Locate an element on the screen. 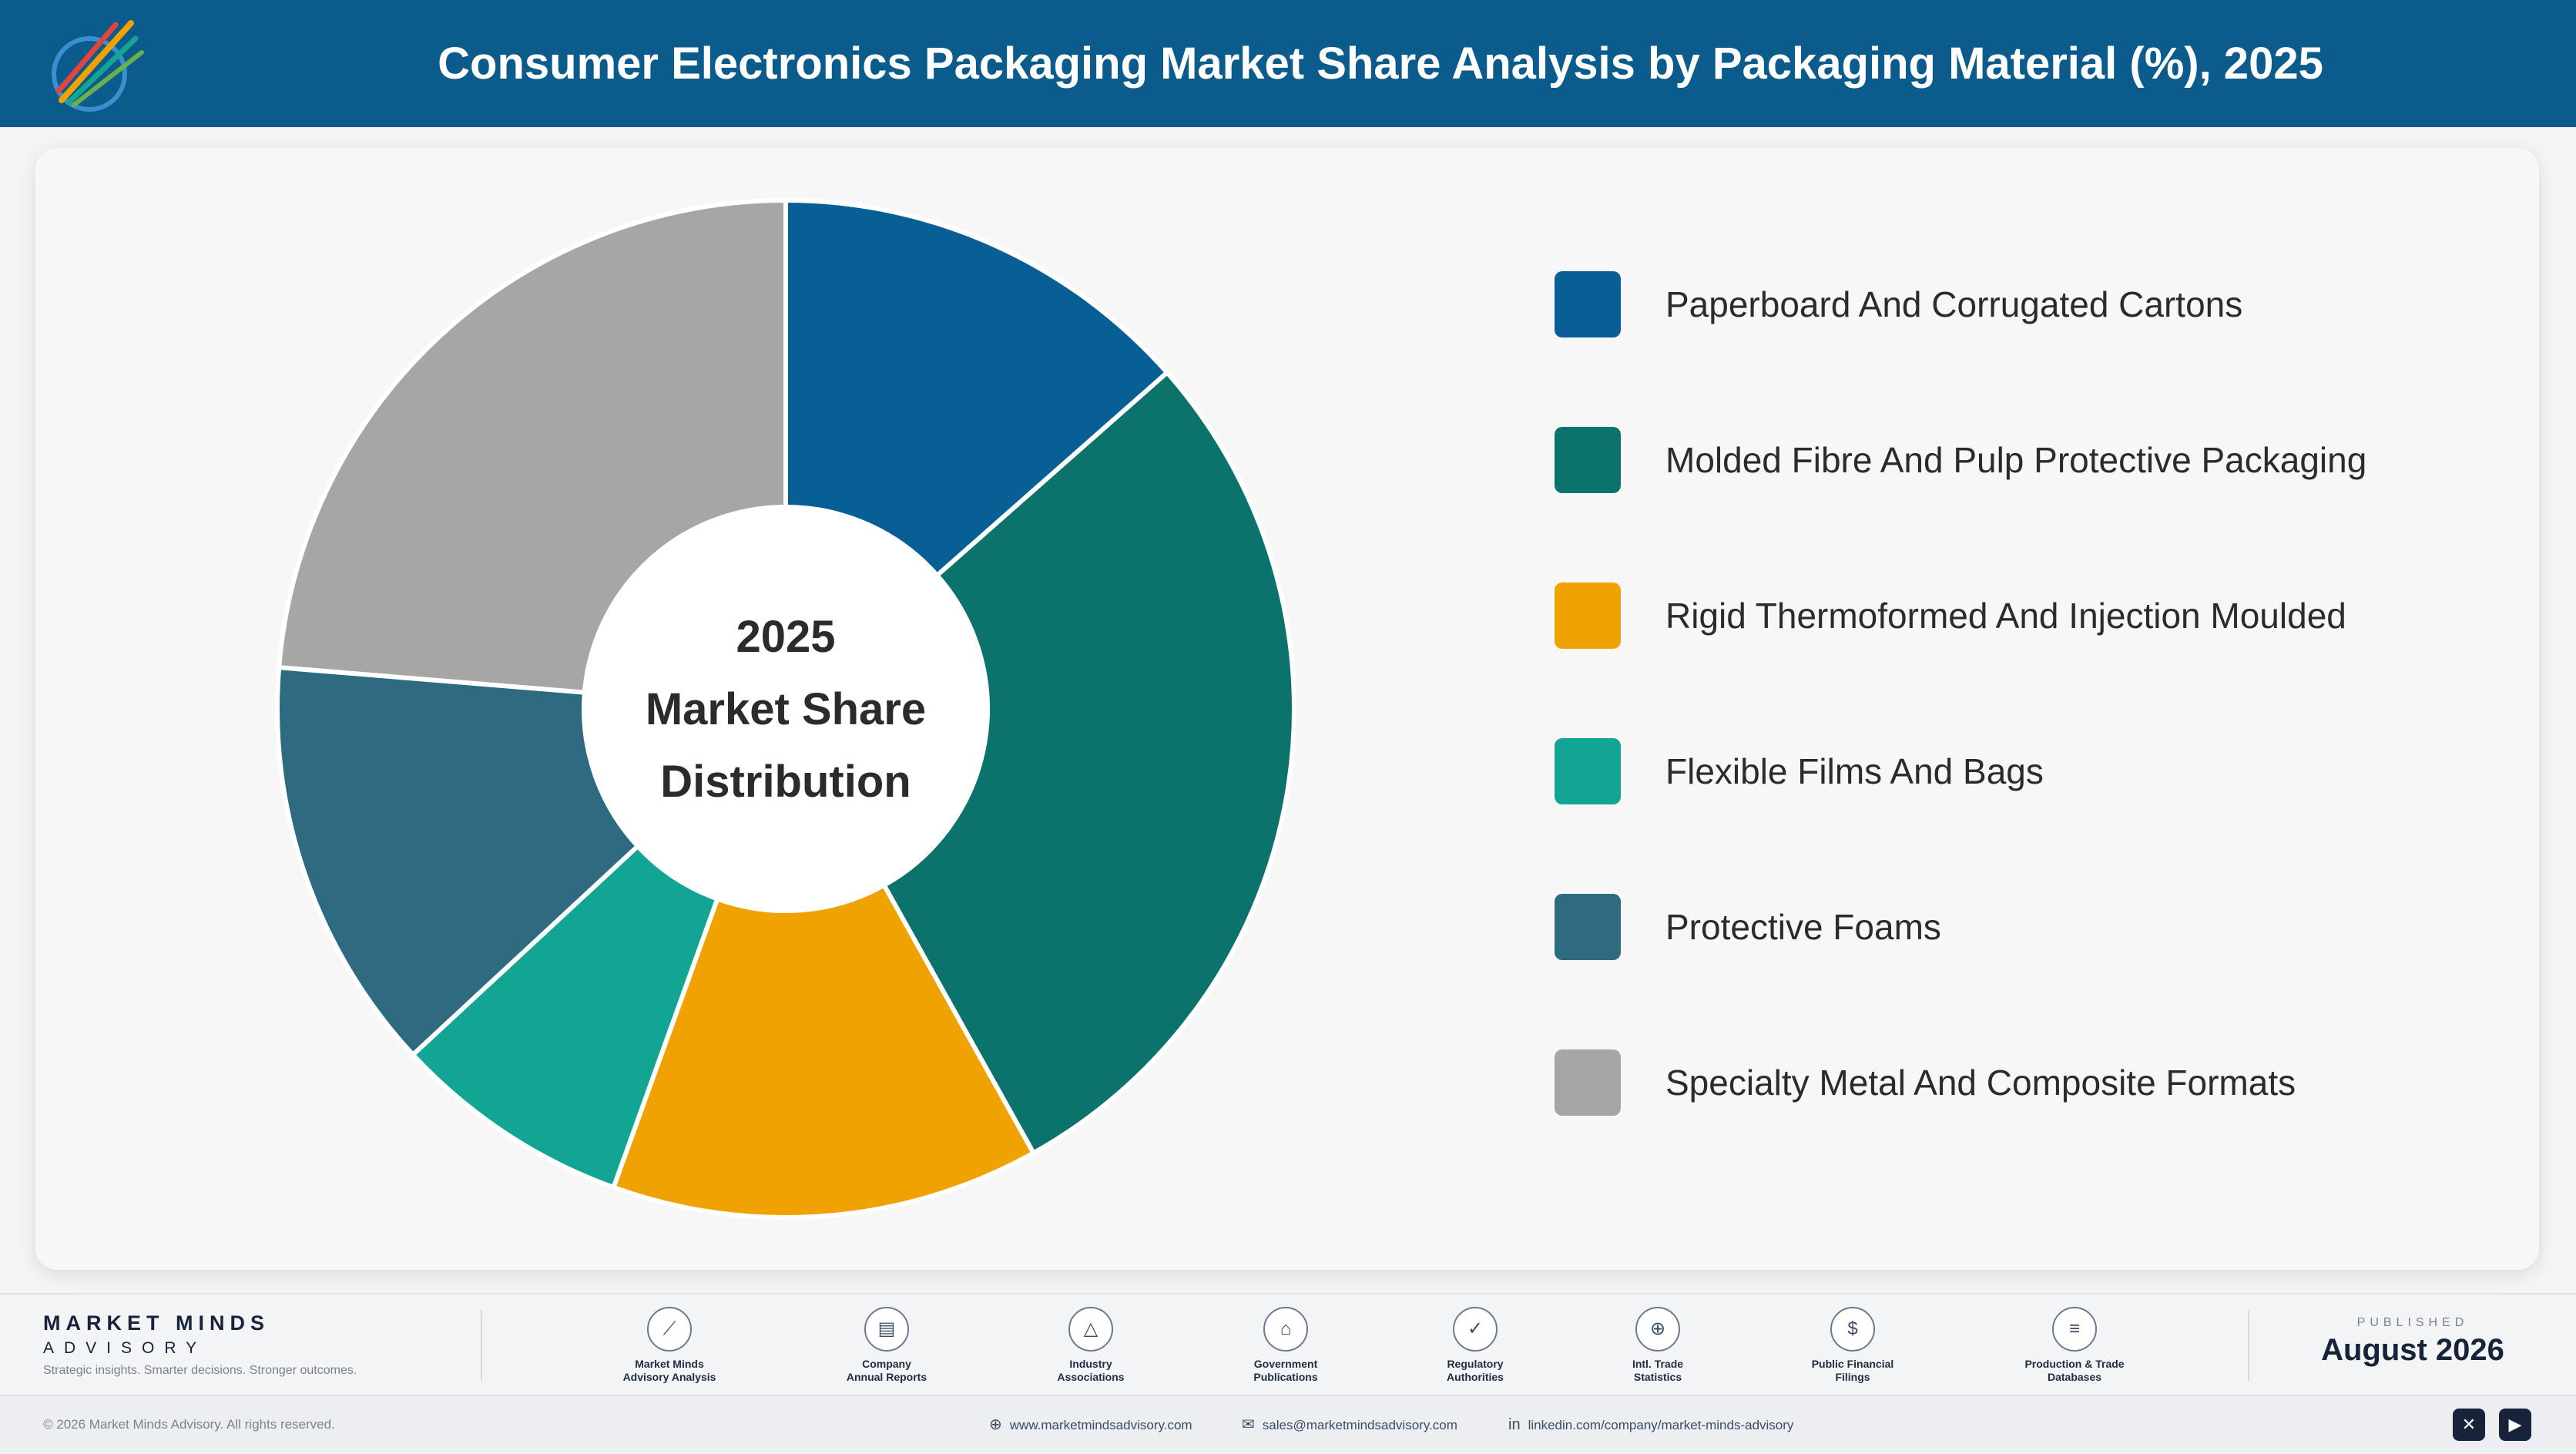  source-item: $ Public Financial Filings is located at coordinates (1852, 1345).